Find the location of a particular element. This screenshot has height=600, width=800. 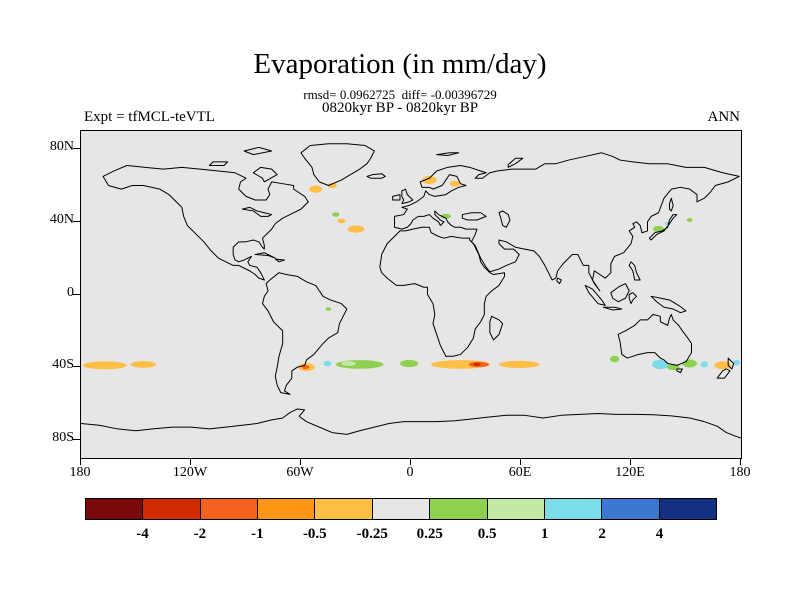

experiment-label: Expt = tfMCL-teVTL is located at coordinates (149, 117).